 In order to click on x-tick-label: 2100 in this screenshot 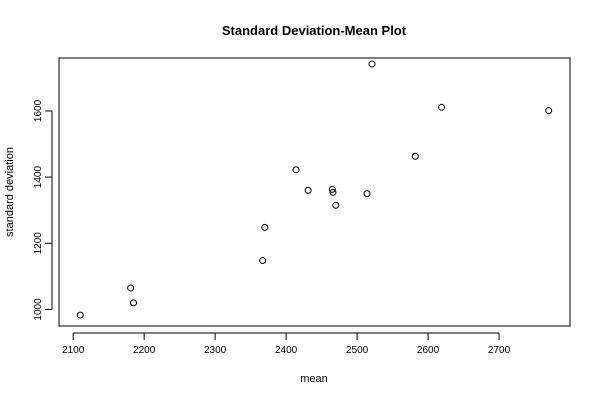, I will do `click(73, 350)`.